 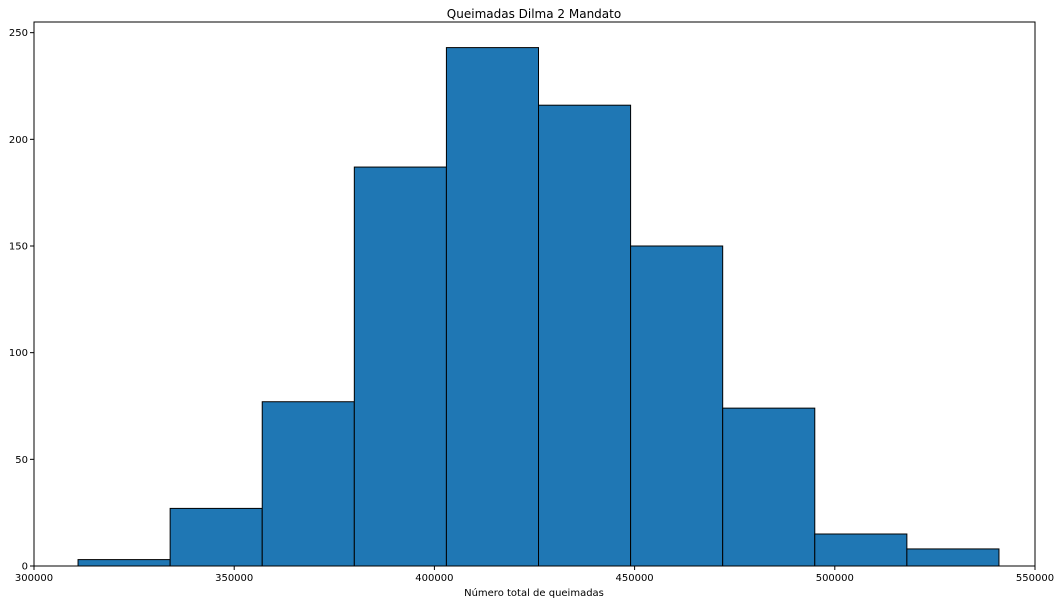 What do you see at coordinates (534, 575) in the screenshot?
I see `x-axis-ticks: 300000 350000 400000 450000 500000 550000` at bounding box center [534, 575].